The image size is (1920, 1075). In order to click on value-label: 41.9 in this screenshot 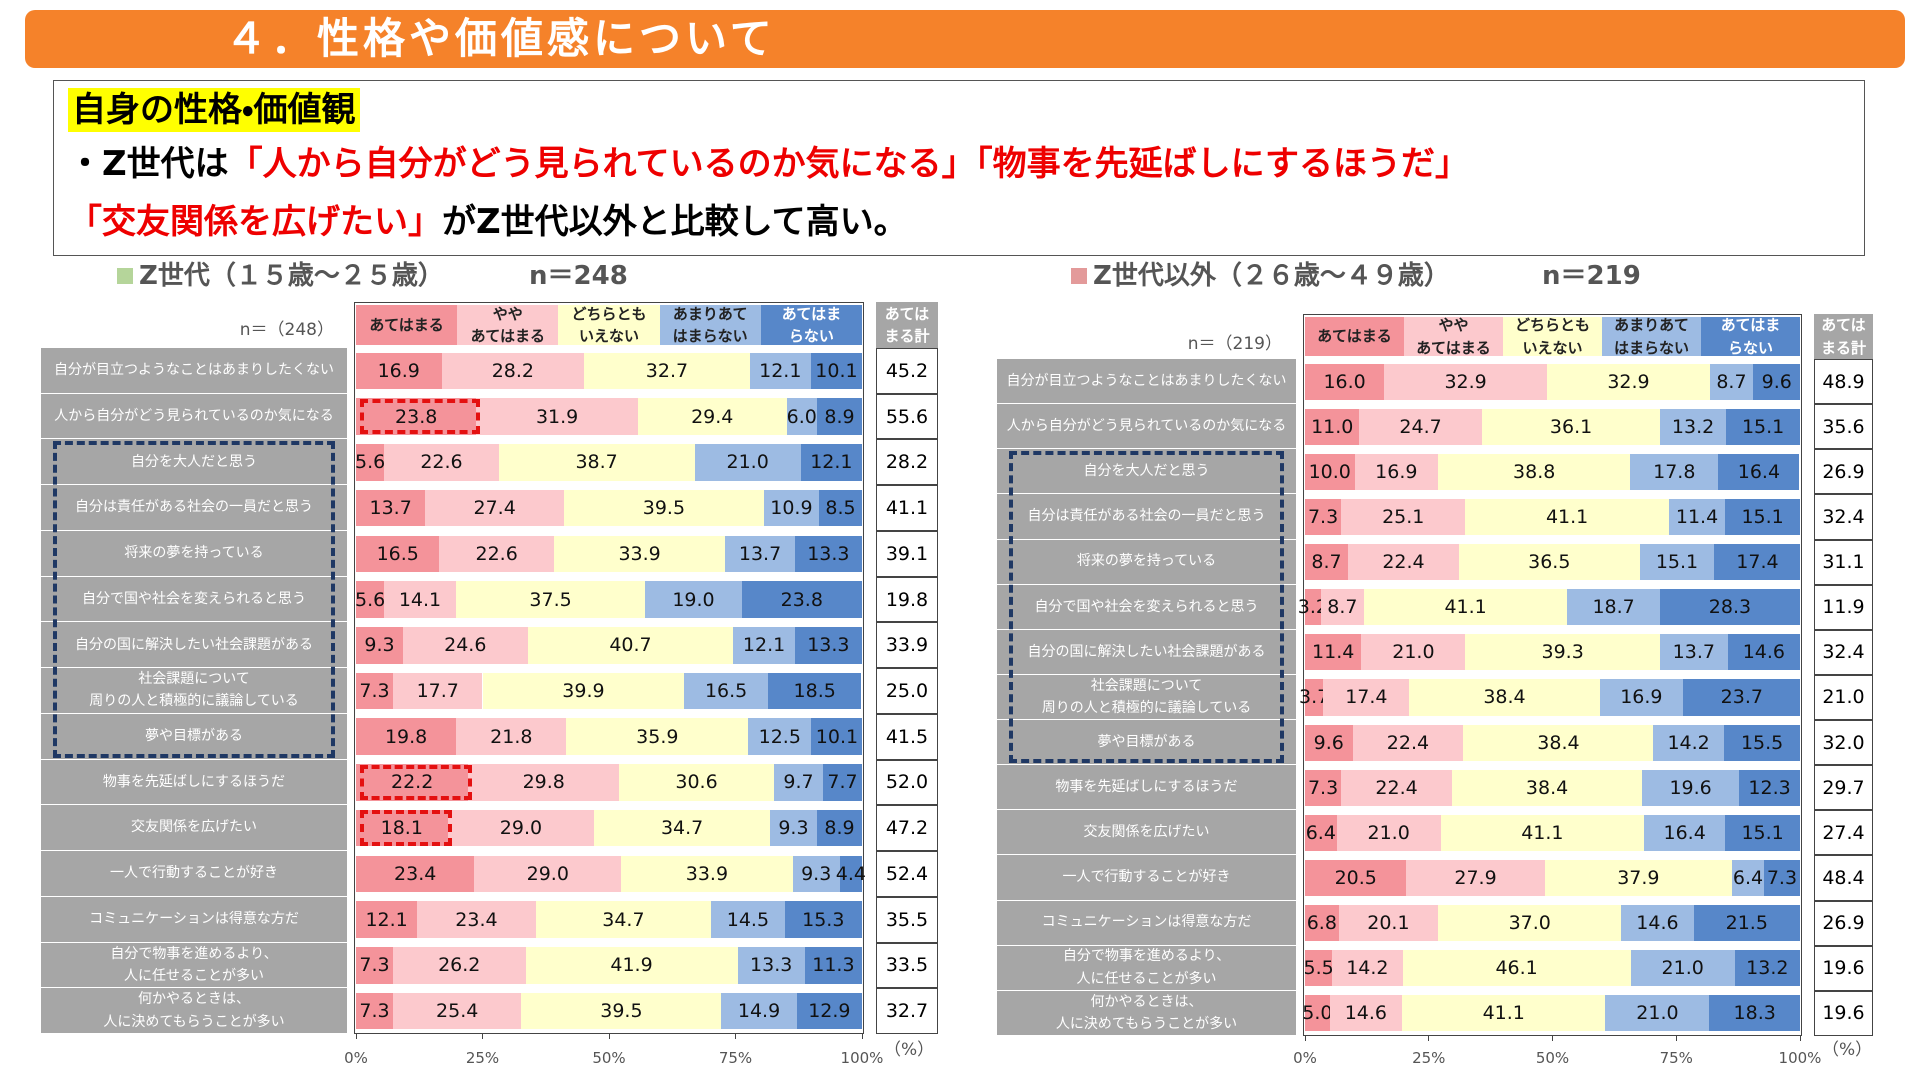, I will do `click(631, 965)`.